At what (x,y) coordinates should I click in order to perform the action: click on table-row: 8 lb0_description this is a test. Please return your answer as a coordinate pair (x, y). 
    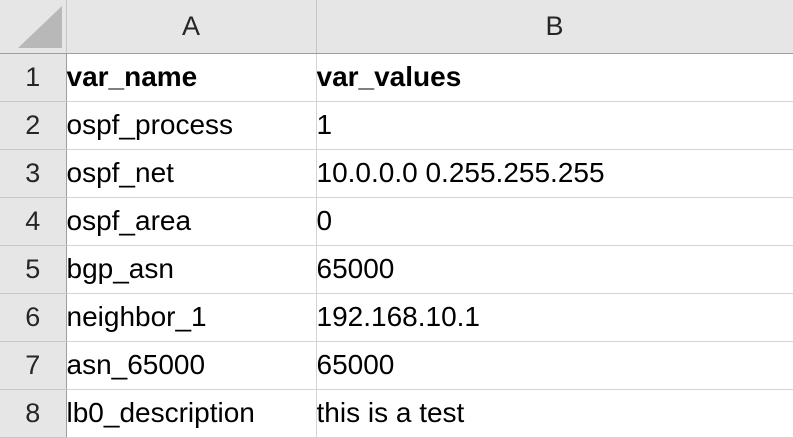
    Looking at the image, I should click on (396, 413).